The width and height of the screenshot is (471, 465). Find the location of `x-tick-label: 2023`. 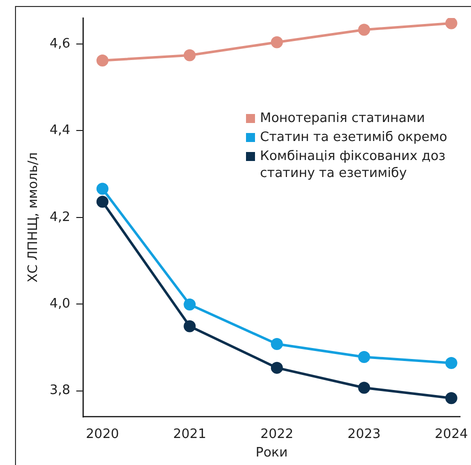

x-tick-label: 2023 is located at coordinates (364, 434).